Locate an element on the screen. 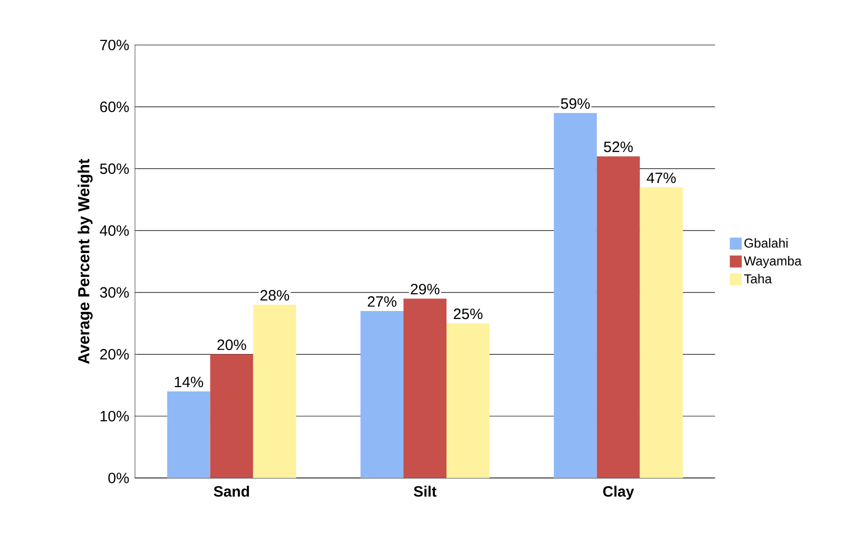 The width and height of the screenshot is (867, 537). x-tick-label: Sand is located at coordinates (231, 491).